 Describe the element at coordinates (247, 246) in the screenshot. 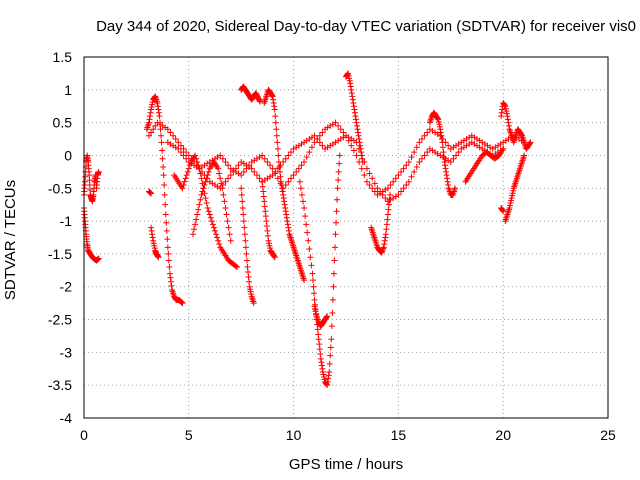

I see `series-arc-j` at that location.